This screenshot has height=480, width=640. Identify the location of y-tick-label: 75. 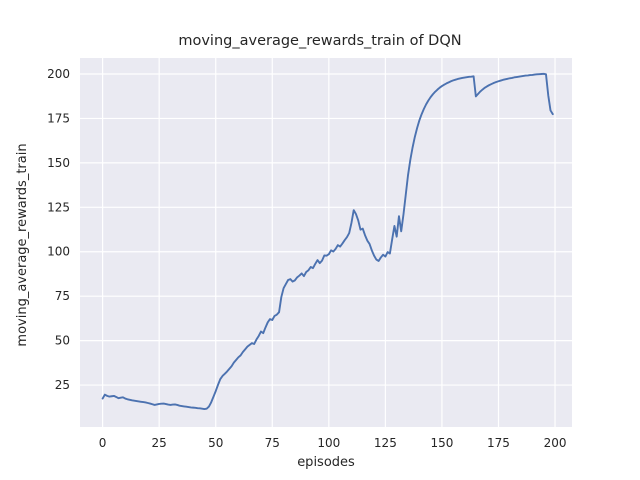
(62, 296).